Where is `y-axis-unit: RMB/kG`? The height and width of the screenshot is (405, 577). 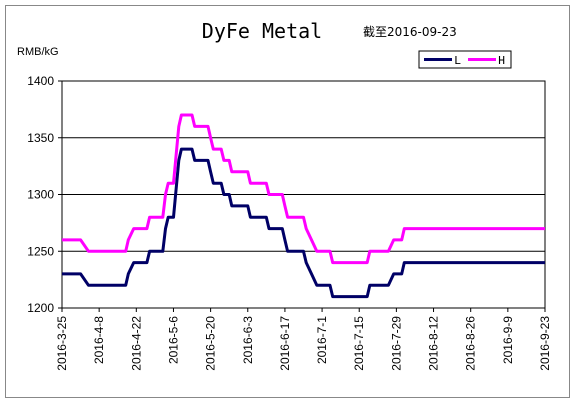 y-axis-unit: RMB/kG is located at coordinates (38, 52).